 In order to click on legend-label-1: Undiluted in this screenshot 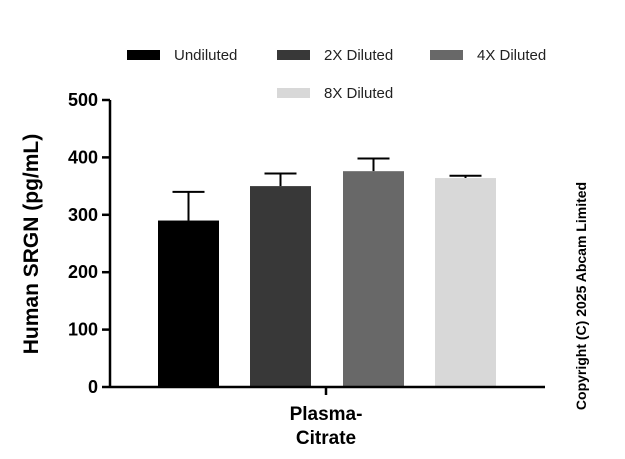, I will do `click(205, 55)`.